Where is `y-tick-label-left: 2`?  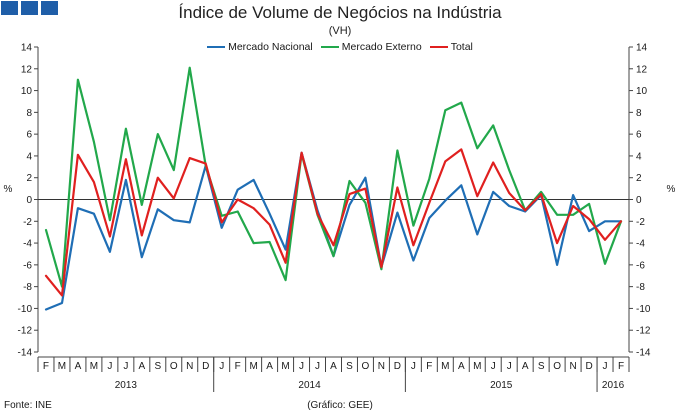
y-tick-label-left: 2 is located at coordinates (29, 178).